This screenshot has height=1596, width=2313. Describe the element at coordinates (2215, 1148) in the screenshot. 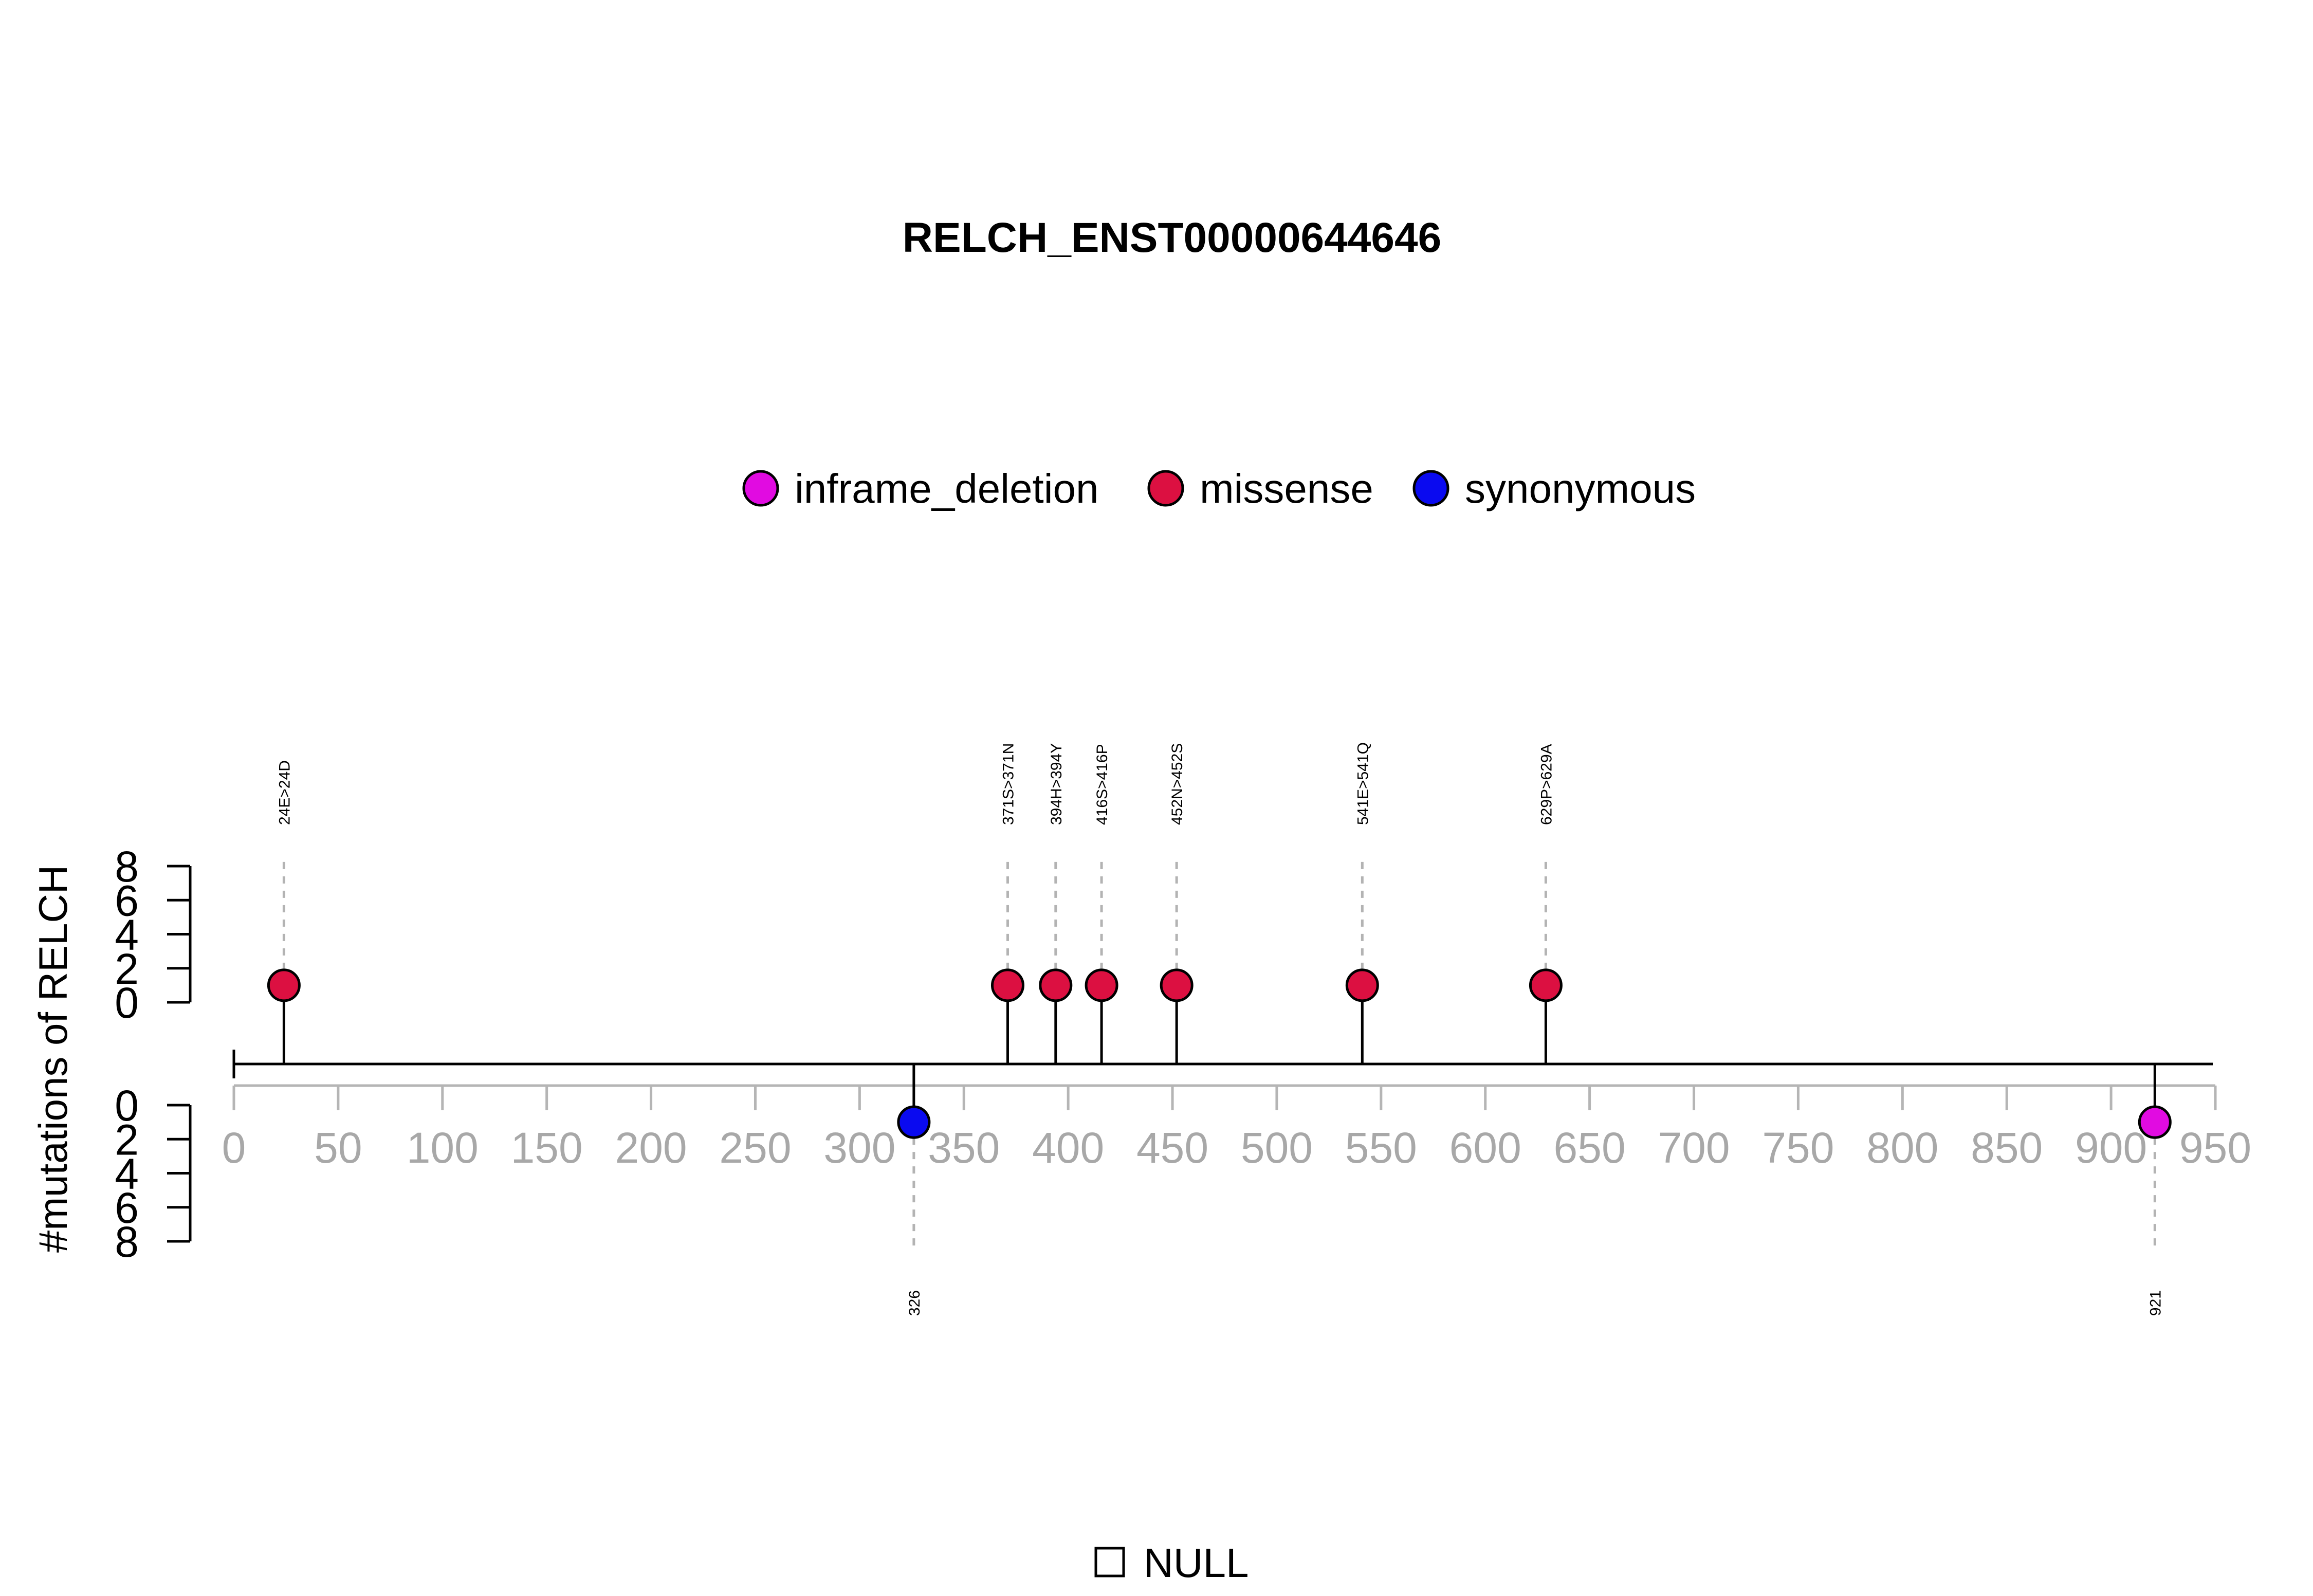

I see `x-tick-label: 950` at that location.